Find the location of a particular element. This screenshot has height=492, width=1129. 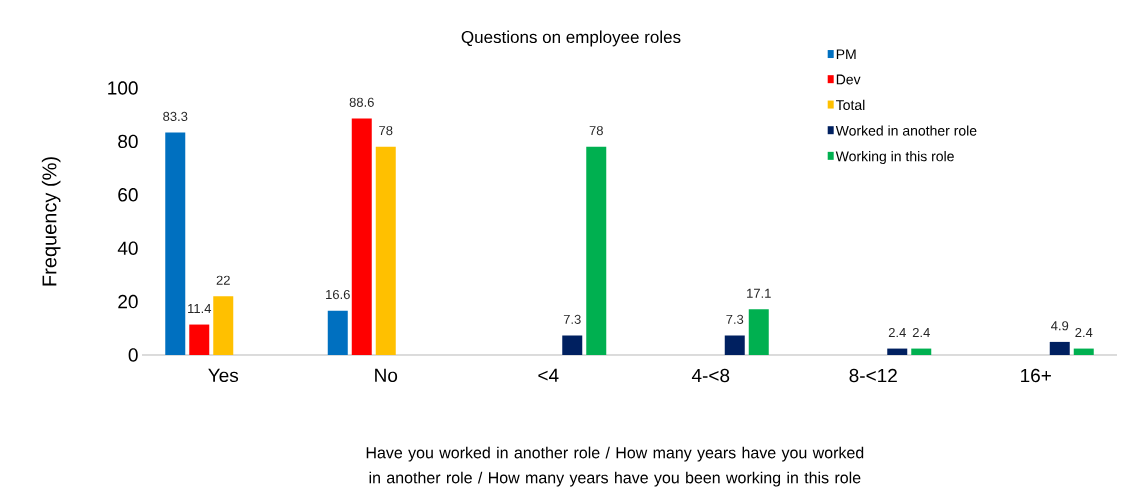

y-tick-label: 100 is located at coordinates (123, 88).